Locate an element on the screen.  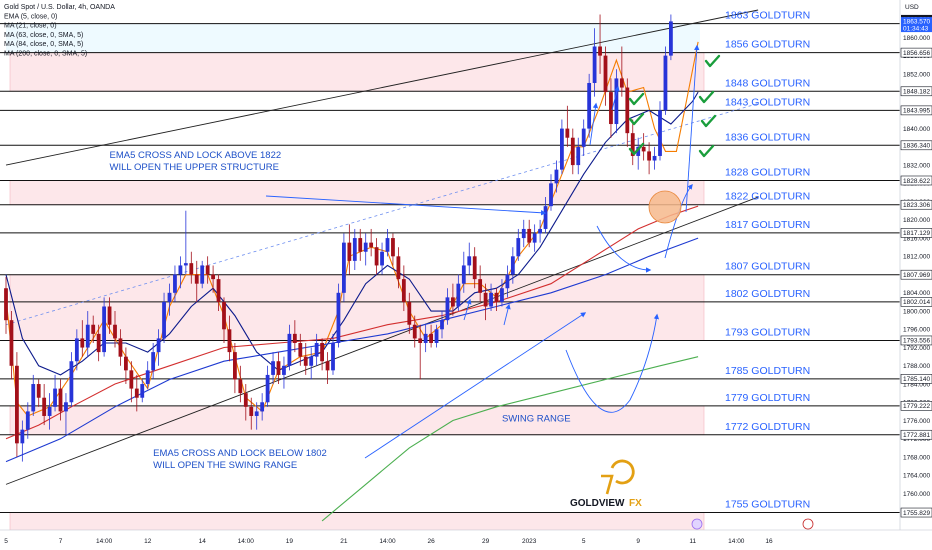
branding-logo: GOLDVIEW FX is located at coordinates (606, 484).